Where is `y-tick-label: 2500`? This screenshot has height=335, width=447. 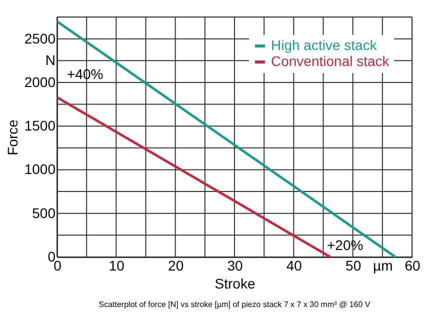
y-tick-label: 2500 is located at coordinates (40, 38).